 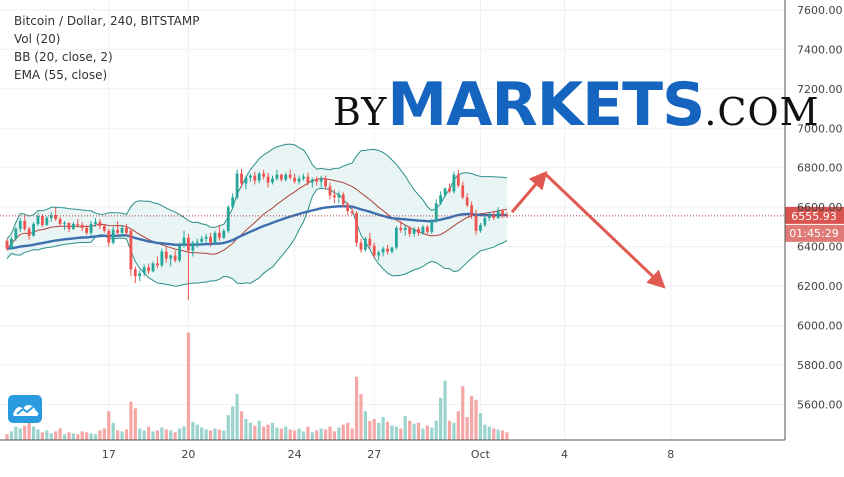 What do you see at coordinates (820, 247) in the screenshot?
I see `y-tick-label: 6400.00` at bounding box center [820, 247].